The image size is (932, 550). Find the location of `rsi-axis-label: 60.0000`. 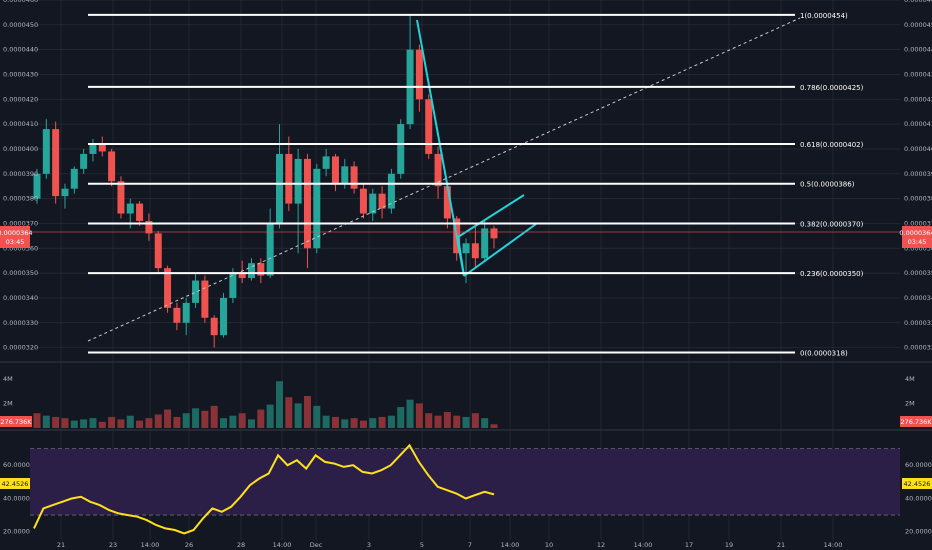

rsi-axis-label: 60.0000 is located at coordinates (16, 465).